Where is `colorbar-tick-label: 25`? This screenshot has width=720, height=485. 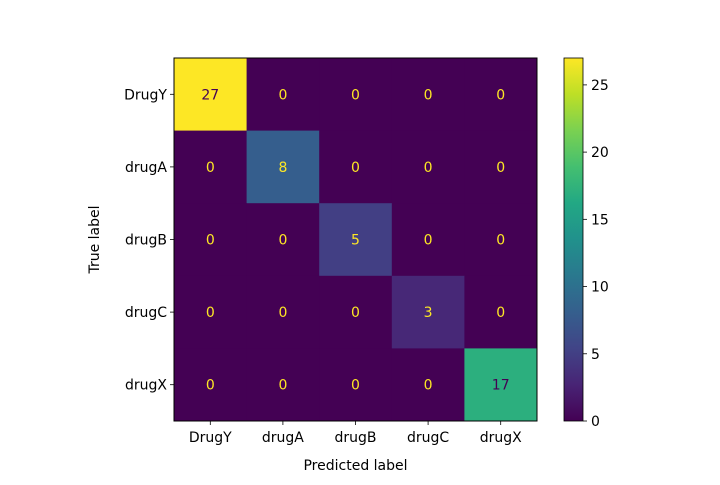 colorbar-tick-label: 25 is located at coordinates (600, 86).